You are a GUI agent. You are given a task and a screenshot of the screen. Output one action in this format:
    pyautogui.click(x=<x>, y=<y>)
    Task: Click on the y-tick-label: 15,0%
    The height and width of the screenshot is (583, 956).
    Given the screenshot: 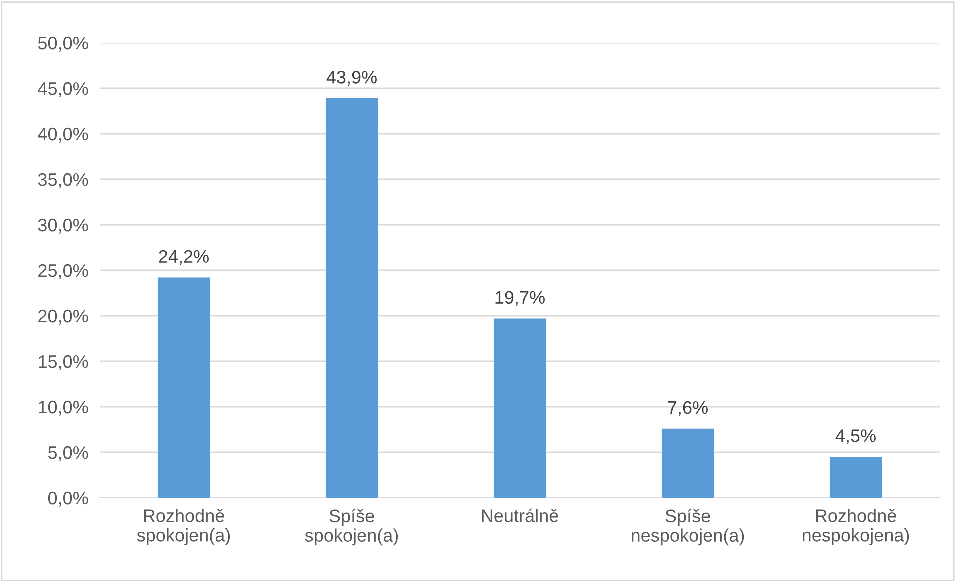 What is the action you would take?
    pyautogui.click(x=63, y=362)
    